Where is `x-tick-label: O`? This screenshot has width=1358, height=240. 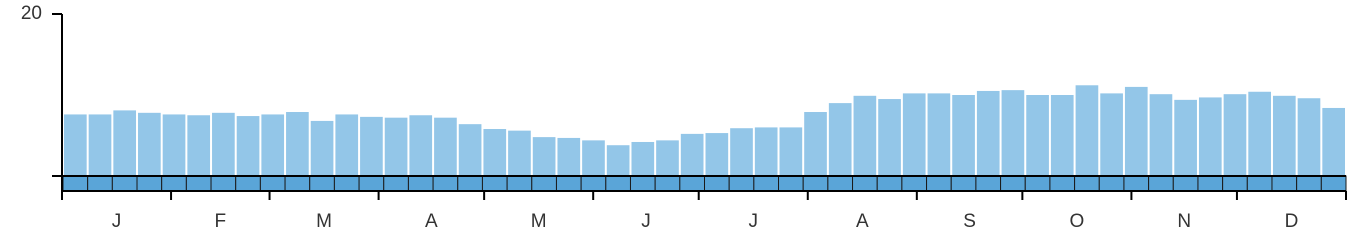 x-tick-label: O is located at coordinates (1076, 221).